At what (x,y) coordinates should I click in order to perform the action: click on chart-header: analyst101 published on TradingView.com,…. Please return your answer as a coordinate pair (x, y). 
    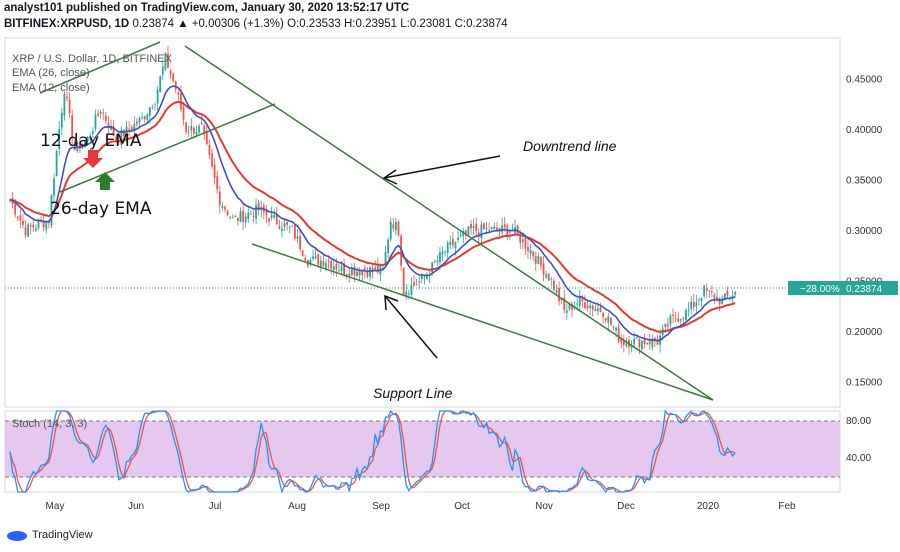
    Looking at the image, I should click on (450, 16).